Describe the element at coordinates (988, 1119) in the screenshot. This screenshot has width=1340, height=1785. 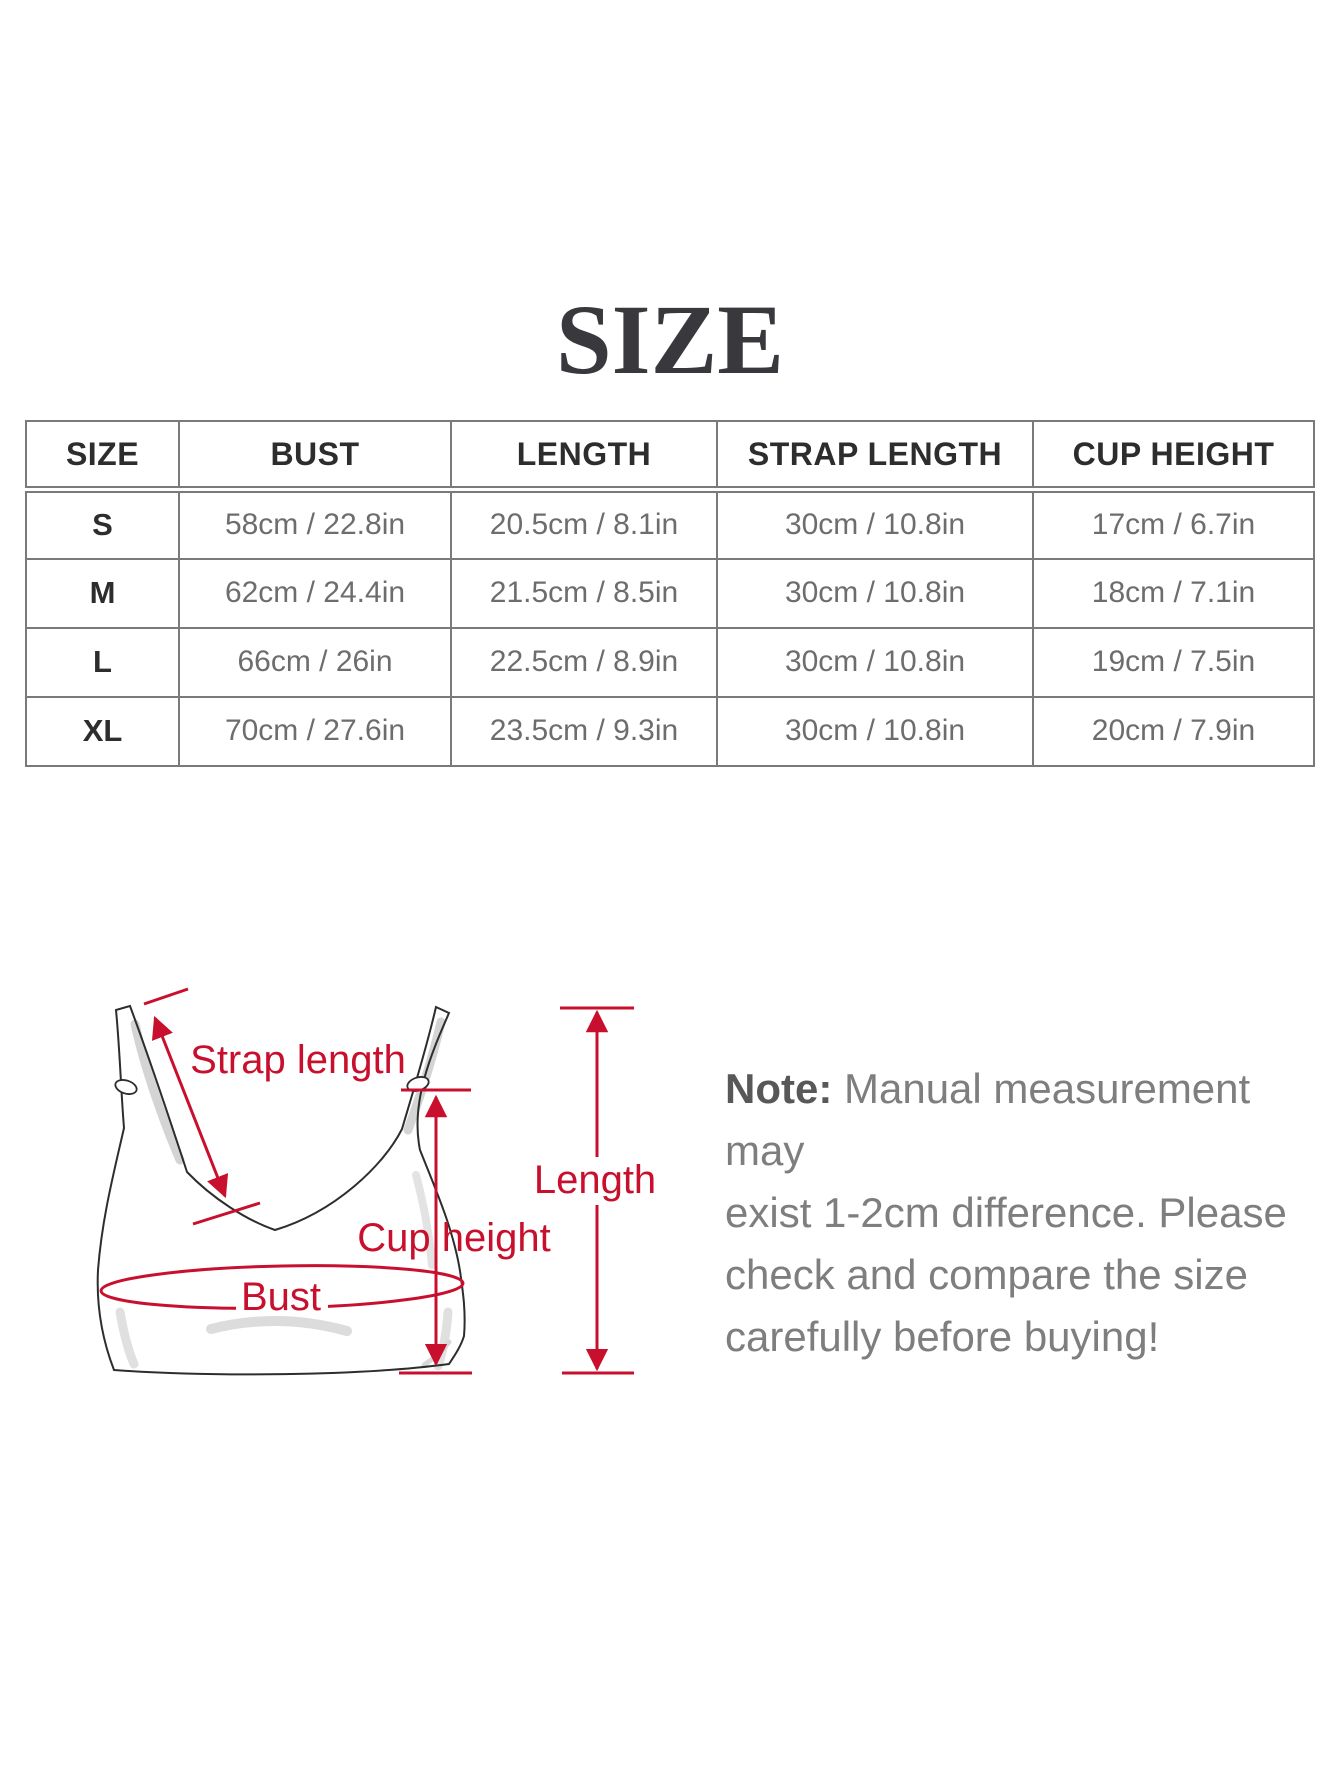
I see `note-line-1: Manual measurement may` at that location.